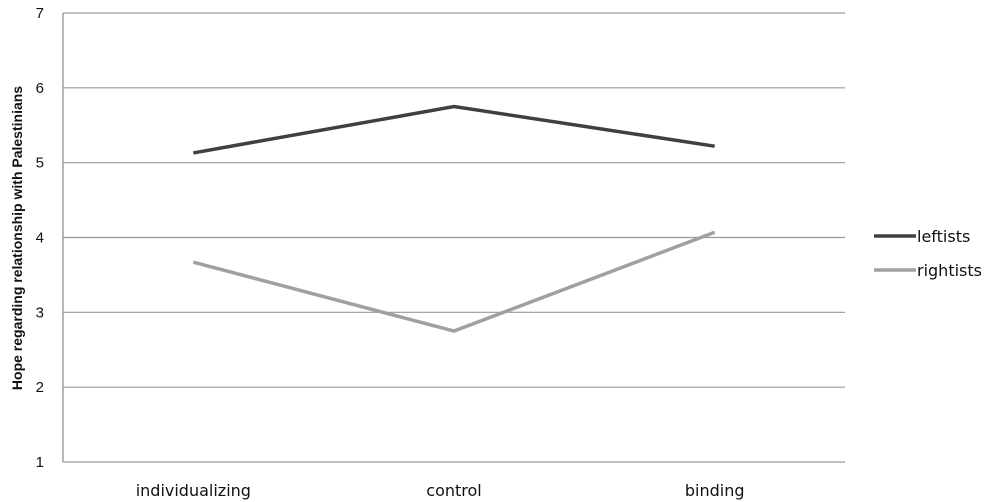  I want to click on x-tick-labels: individualizing control binding, so click(440, 490).